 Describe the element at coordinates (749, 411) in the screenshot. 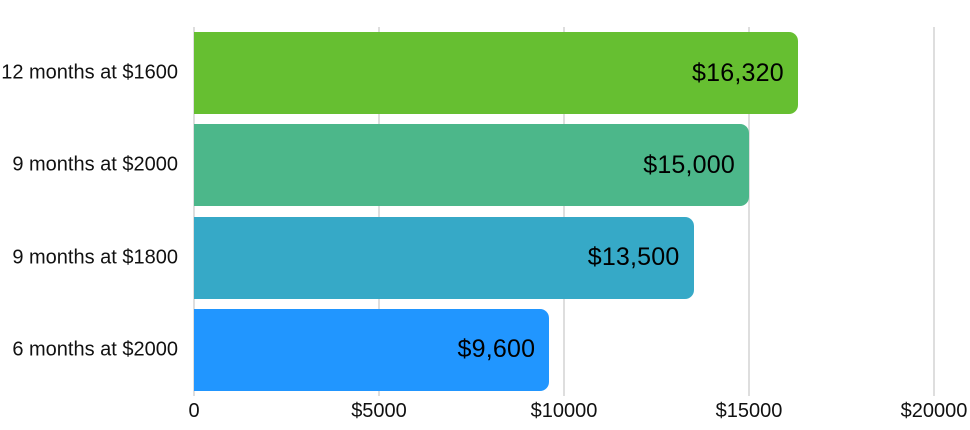

I see `x-tick-label: $15000` at that location.